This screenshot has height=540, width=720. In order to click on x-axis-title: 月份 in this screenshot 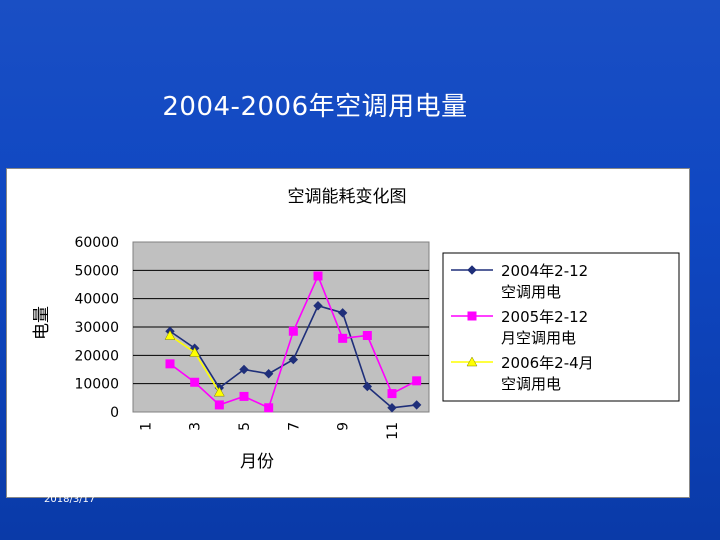, I will do `click(257, 462)`.